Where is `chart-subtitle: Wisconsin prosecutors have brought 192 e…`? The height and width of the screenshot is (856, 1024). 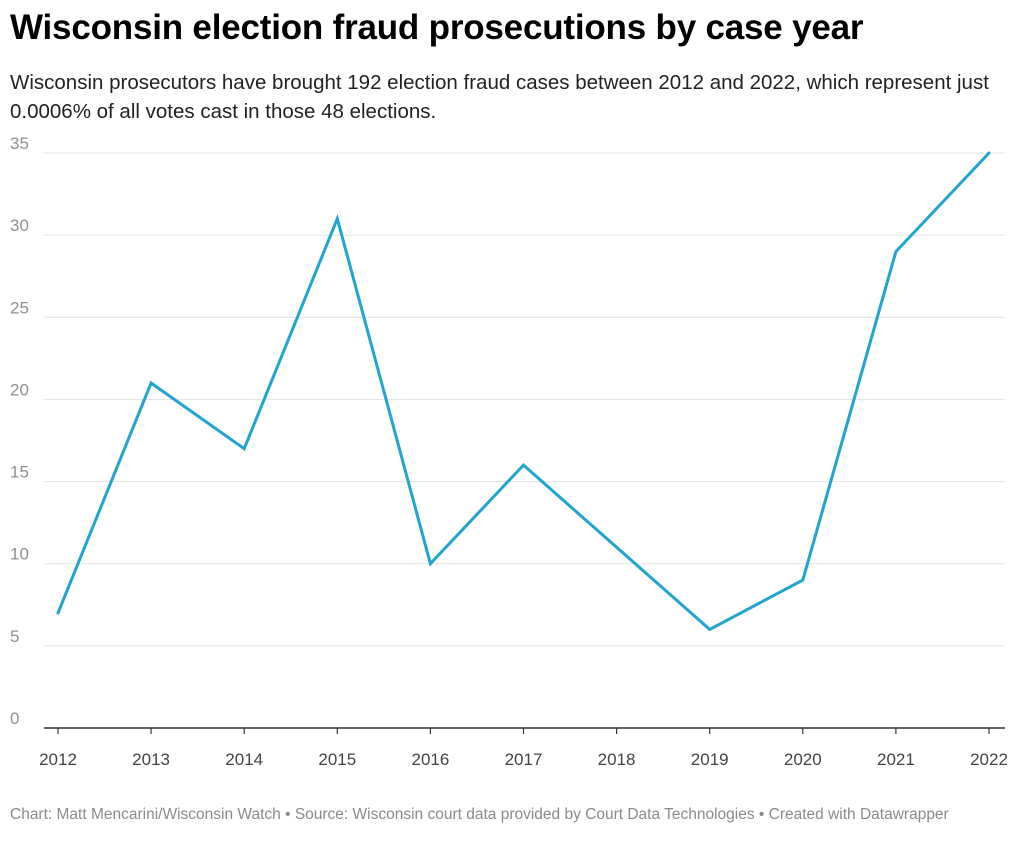 chart-subtitle: Wisconsin prosecutors have brought 192 e… is located at coordinates (499, 97).